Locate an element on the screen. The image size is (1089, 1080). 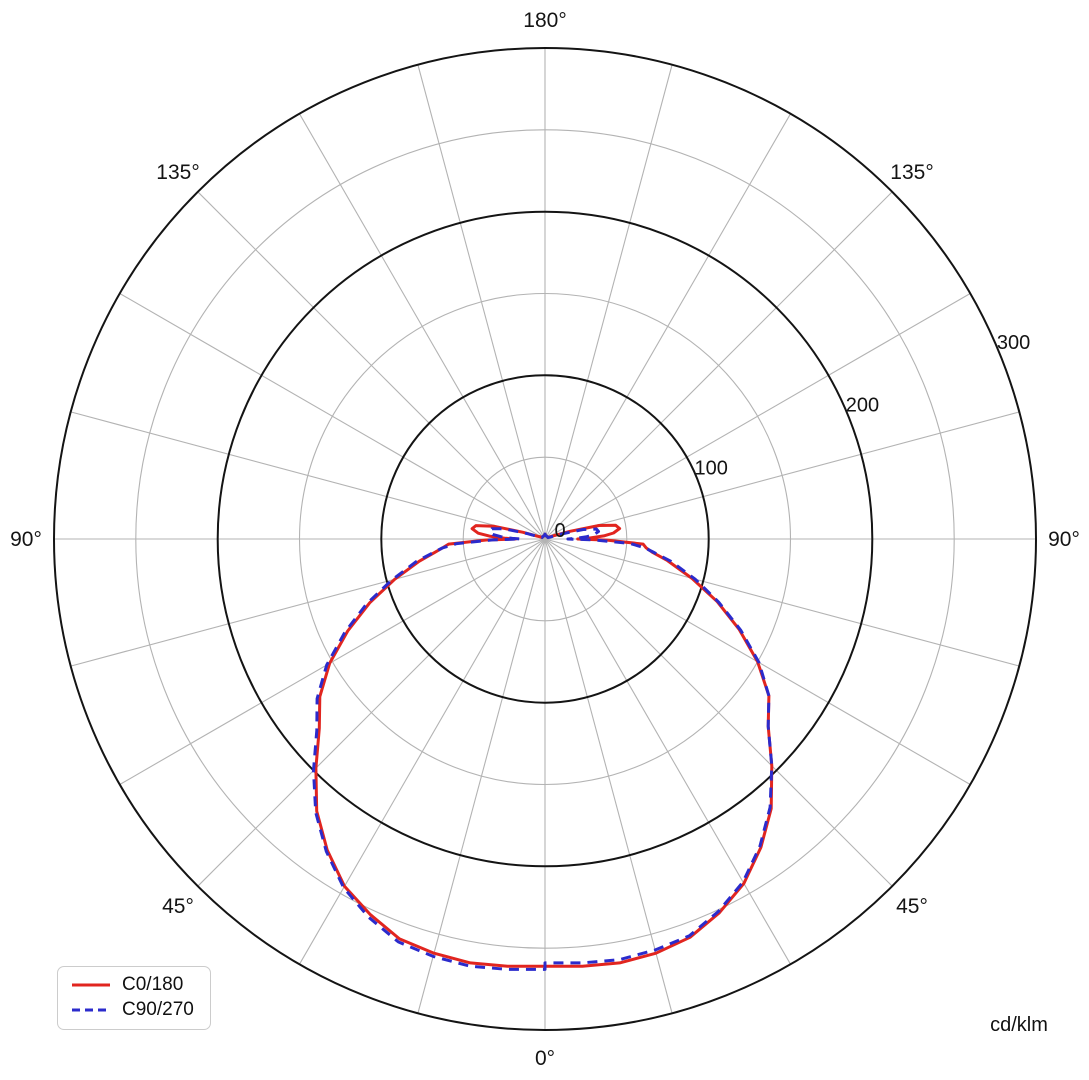
angle-label-90-left: 90° is located at coordinates (26, 539).